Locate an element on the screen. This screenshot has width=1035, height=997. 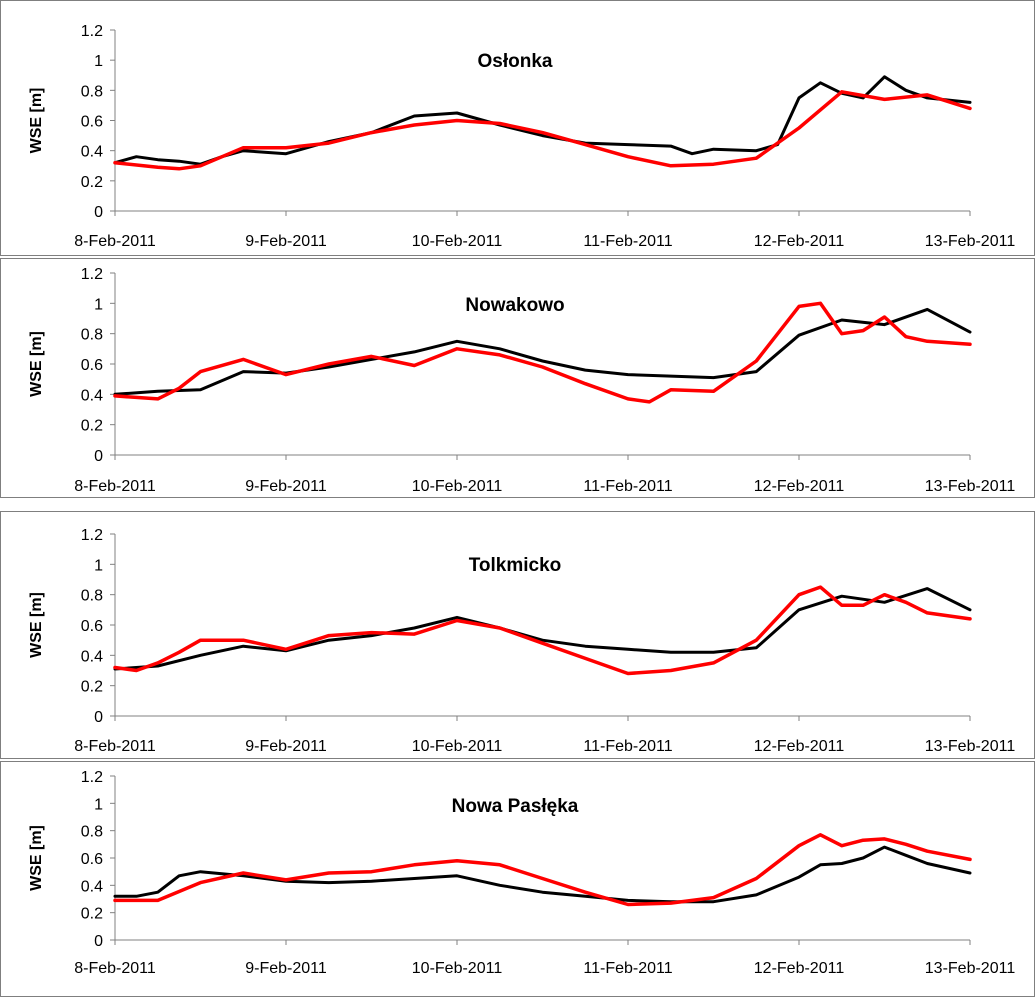
chart-title: Nowa Pasłęka is located at coordinates (515, 806).